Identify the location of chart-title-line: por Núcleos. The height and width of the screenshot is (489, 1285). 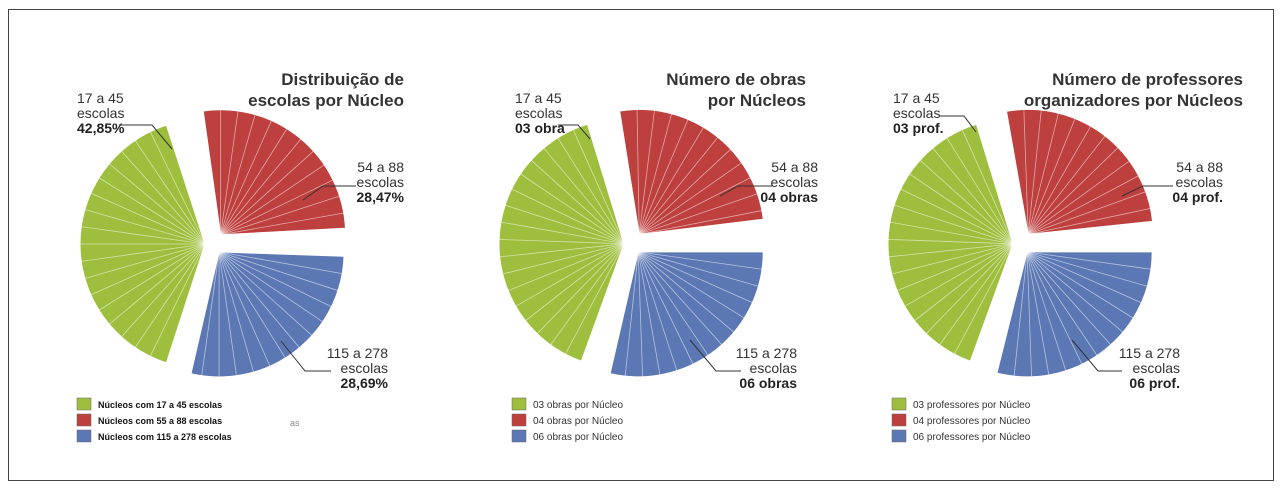
(757, 100).